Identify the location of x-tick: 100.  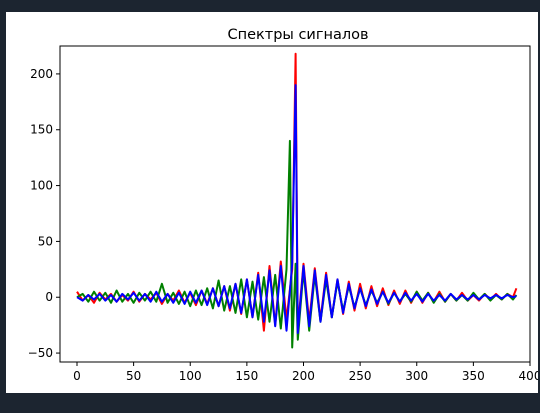
(190, 372).